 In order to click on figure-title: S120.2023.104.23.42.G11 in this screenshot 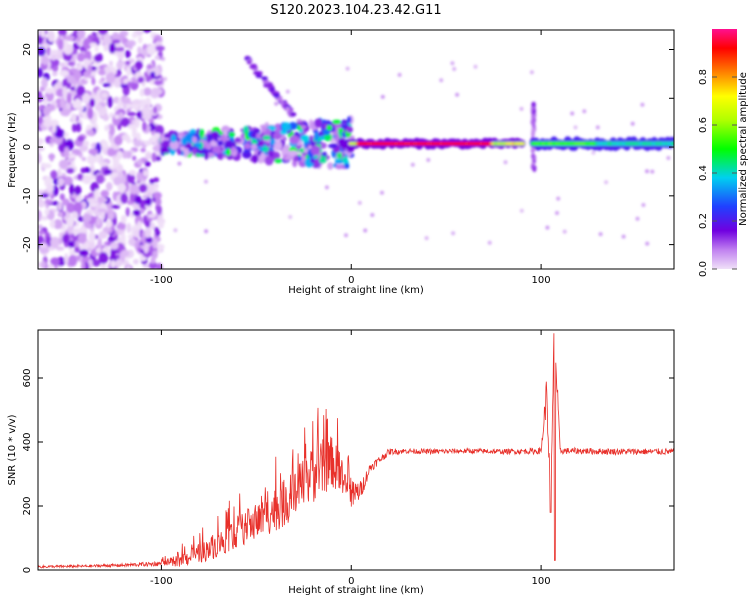, I will do `click(355, 10)`.